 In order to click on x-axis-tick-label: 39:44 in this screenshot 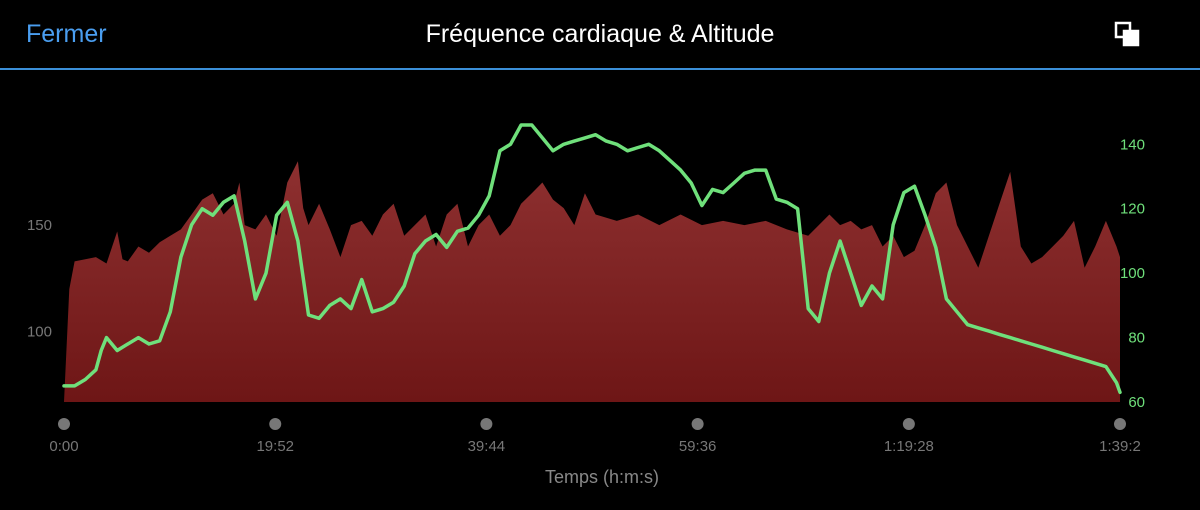, I will do `click(487, 446)`.